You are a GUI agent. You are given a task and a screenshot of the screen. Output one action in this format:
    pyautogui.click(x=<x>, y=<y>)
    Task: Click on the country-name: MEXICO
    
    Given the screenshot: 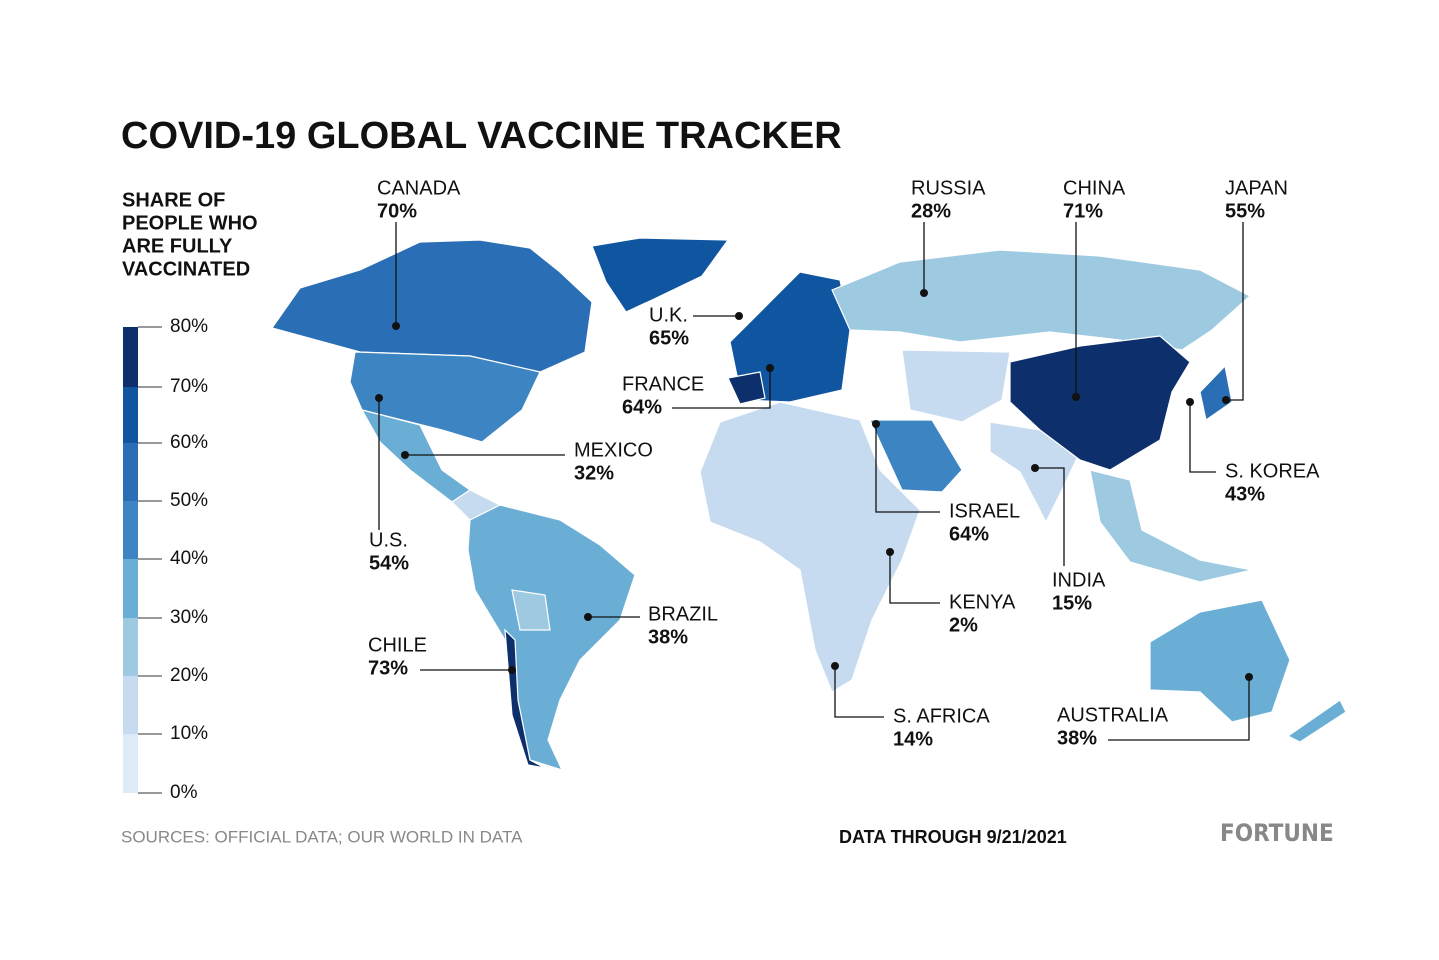 What is the action you would take?
    pyautogui.click(x=613, y=450)
    